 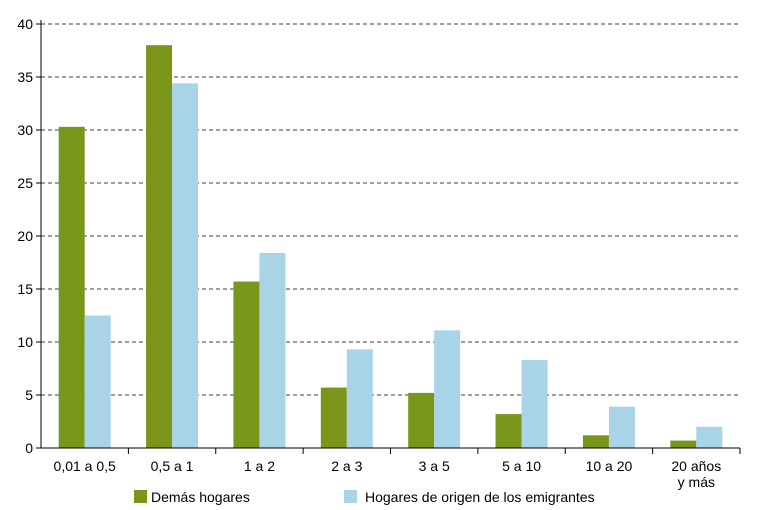 I want to click on x-tick-label-line: 3 a 5, so click(x=434, y=466).